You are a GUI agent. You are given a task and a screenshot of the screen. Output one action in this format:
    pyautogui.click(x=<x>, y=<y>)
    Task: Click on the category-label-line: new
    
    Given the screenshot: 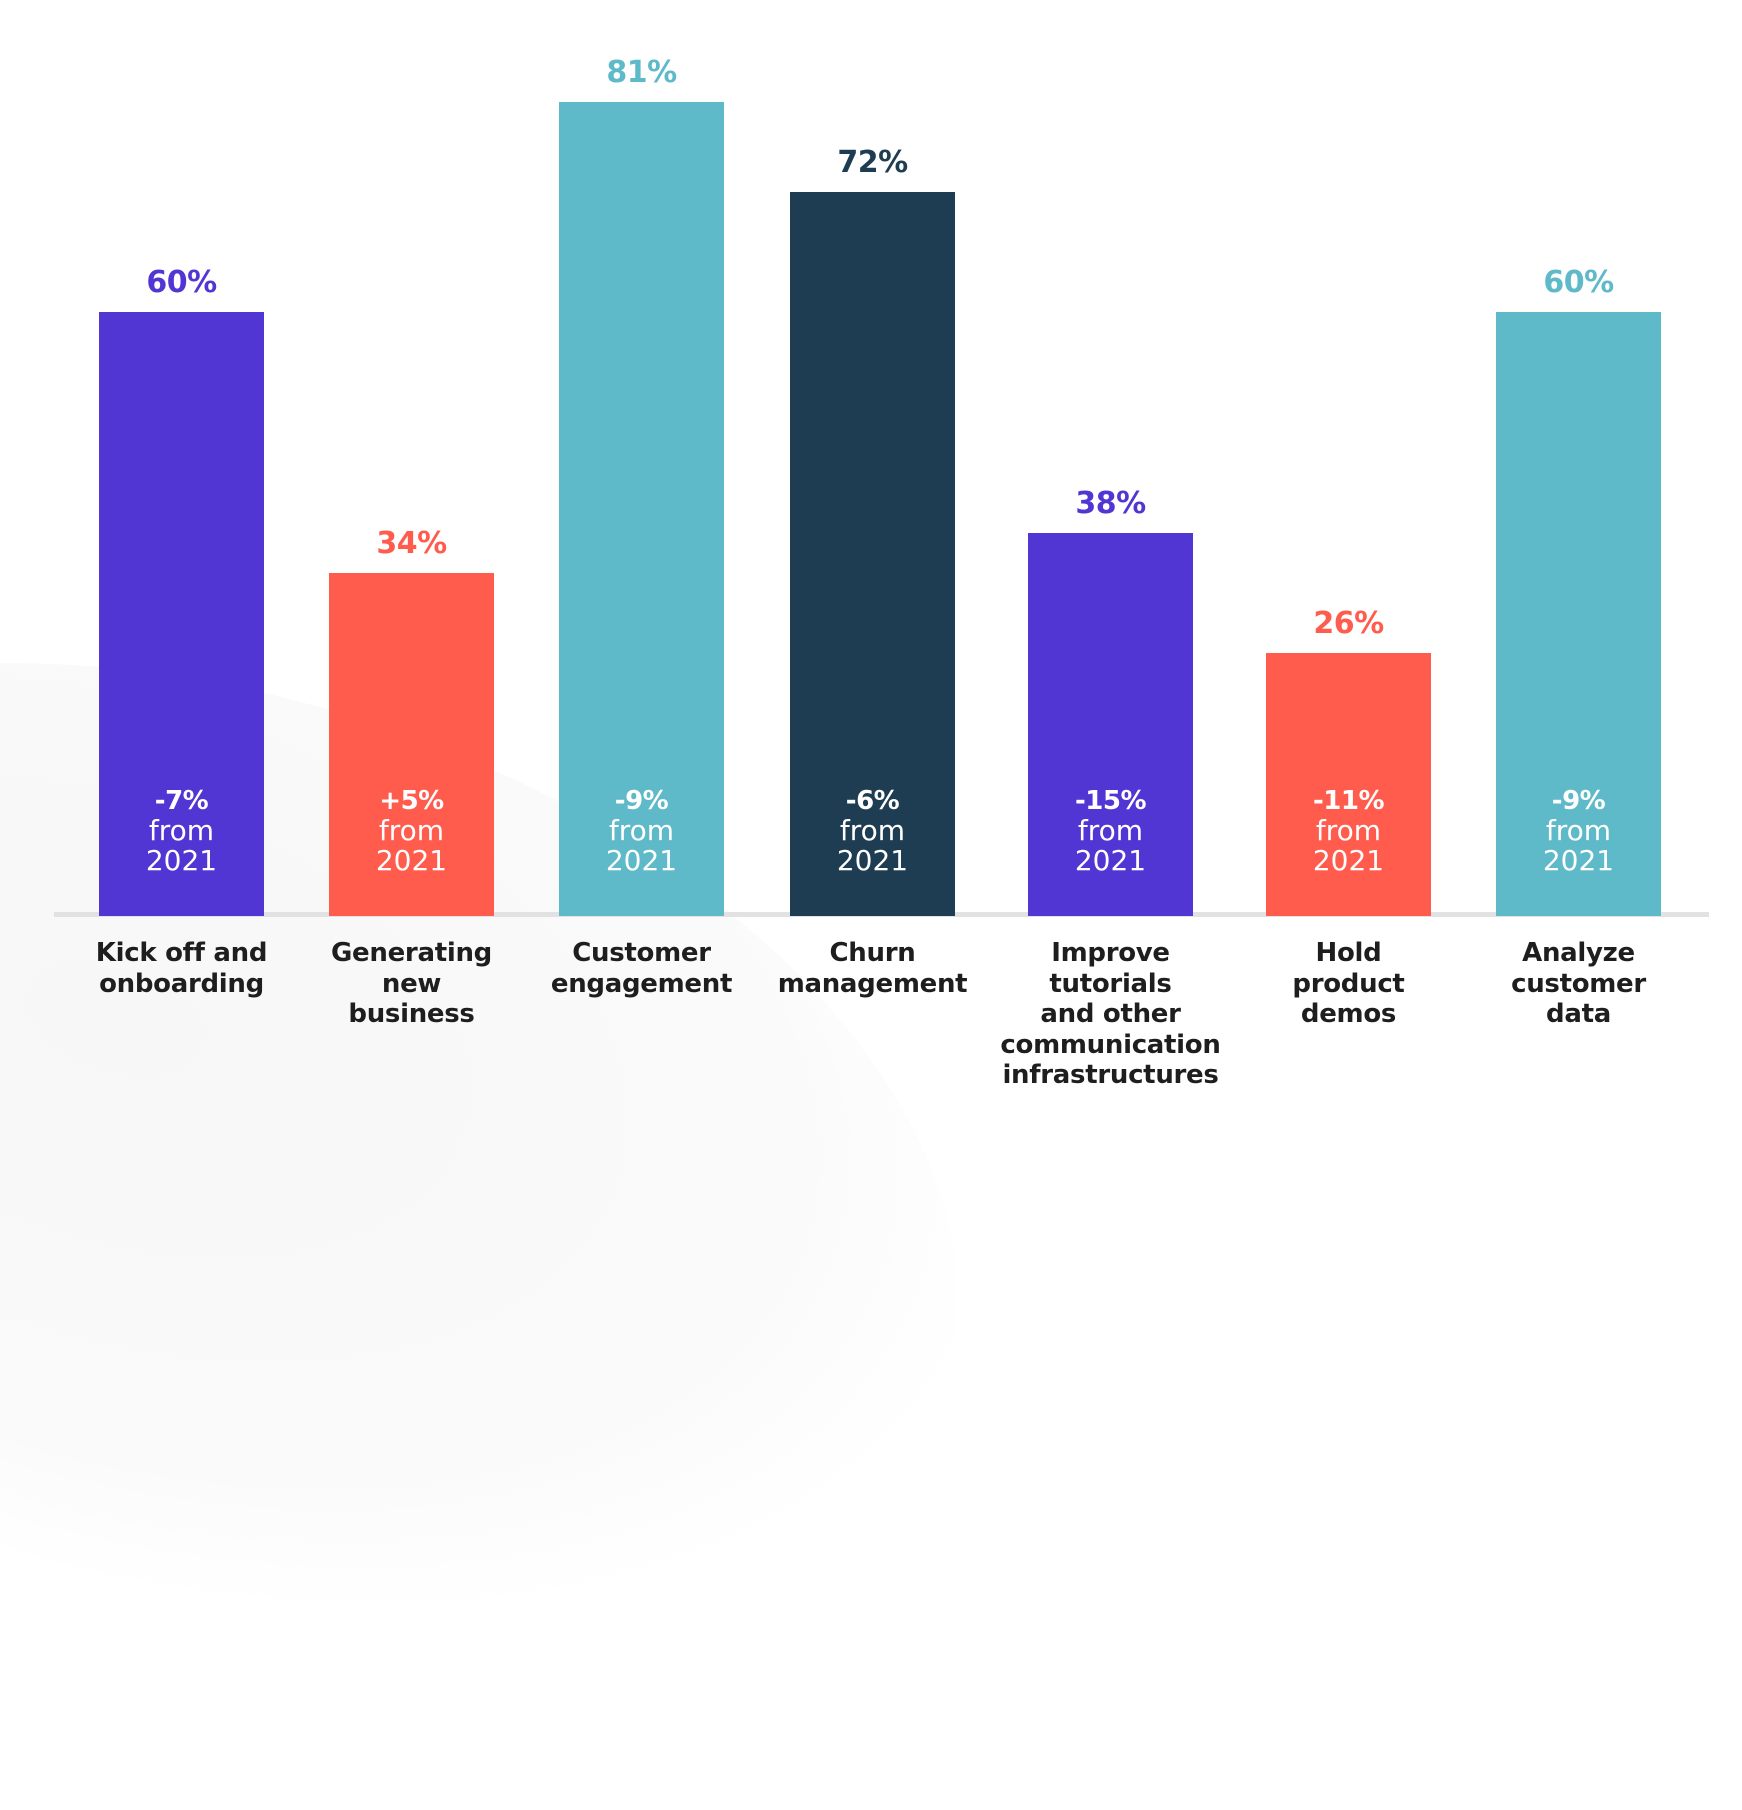 What is the action you would take?
    pyautogui.click(x=411, y=983)
    